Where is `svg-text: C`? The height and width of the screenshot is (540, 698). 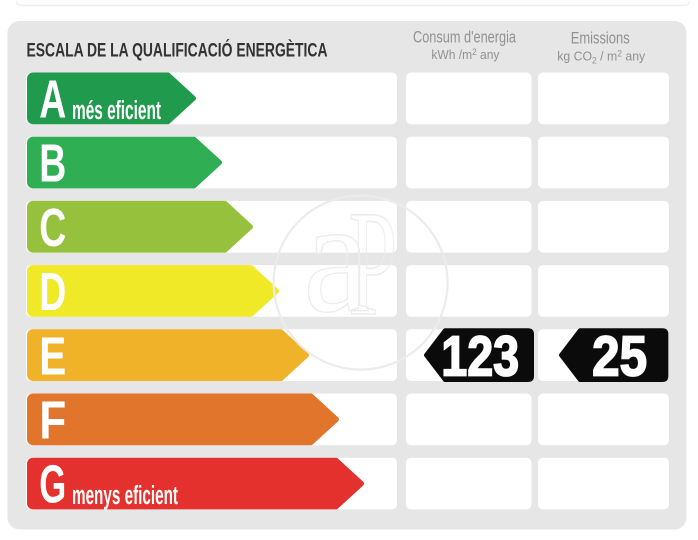
svg-text: C is located at coordinates (52, 228).